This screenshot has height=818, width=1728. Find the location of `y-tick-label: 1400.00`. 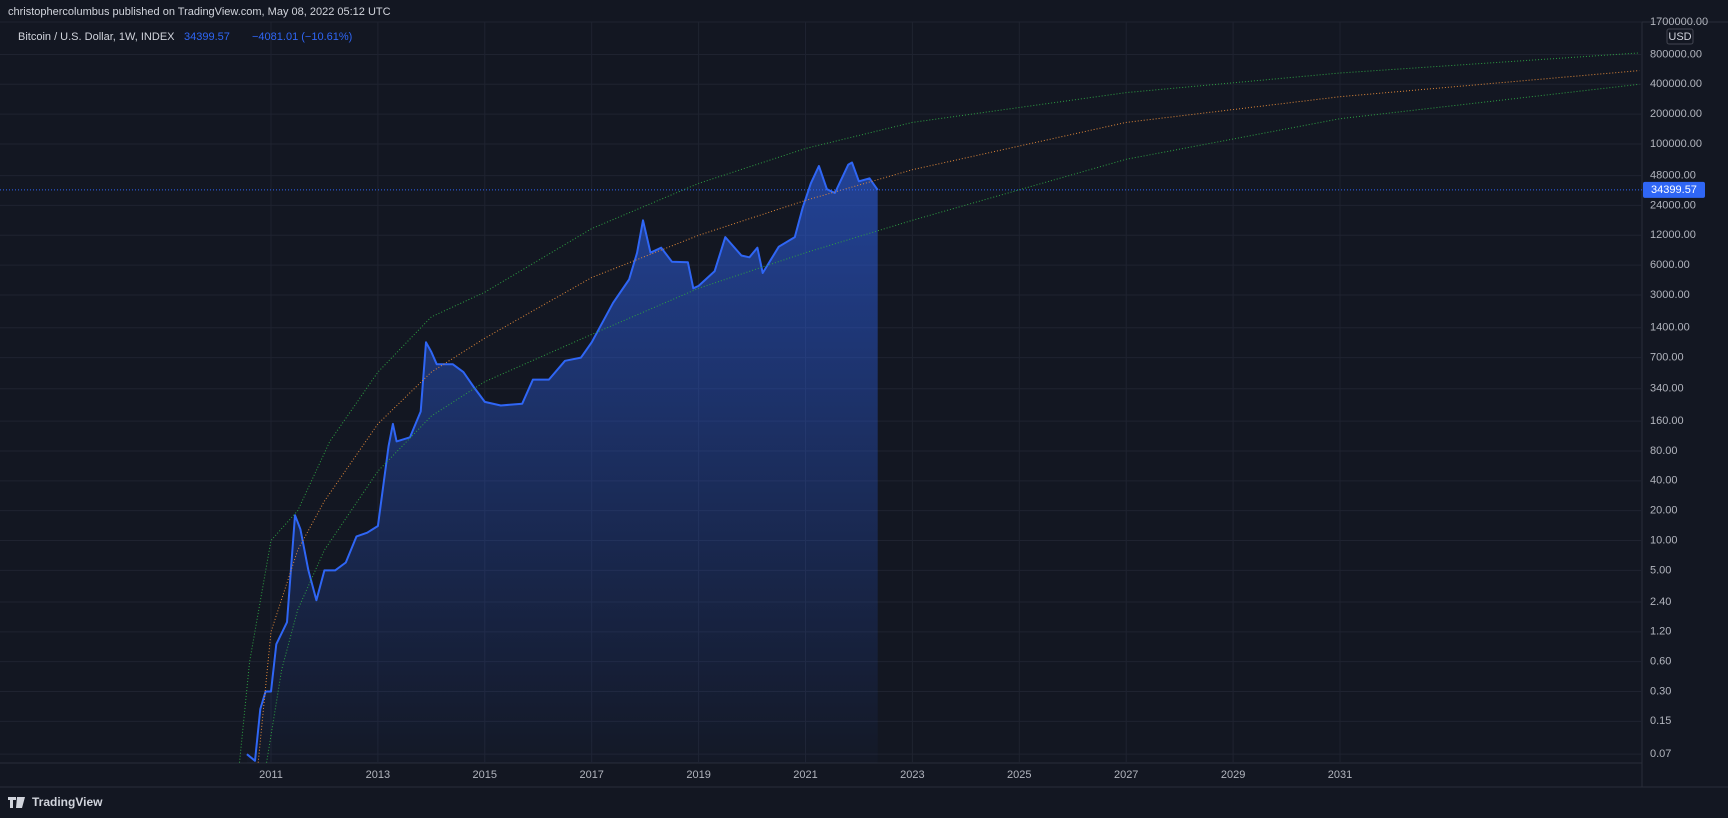

y-tick-label: 1400.00 is located at coordinates (1670, 328).